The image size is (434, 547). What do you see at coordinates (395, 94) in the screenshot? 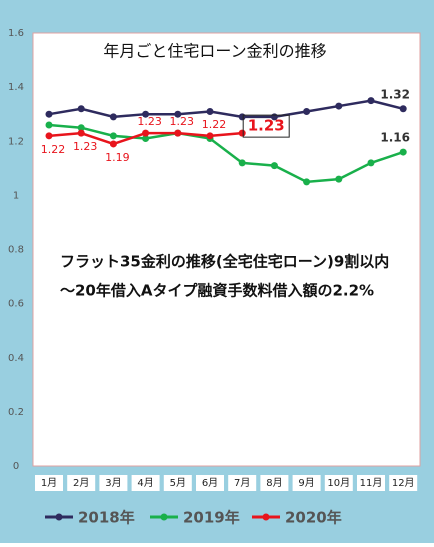
I see `data-label: 1.32` at bounding box center [395, 94].